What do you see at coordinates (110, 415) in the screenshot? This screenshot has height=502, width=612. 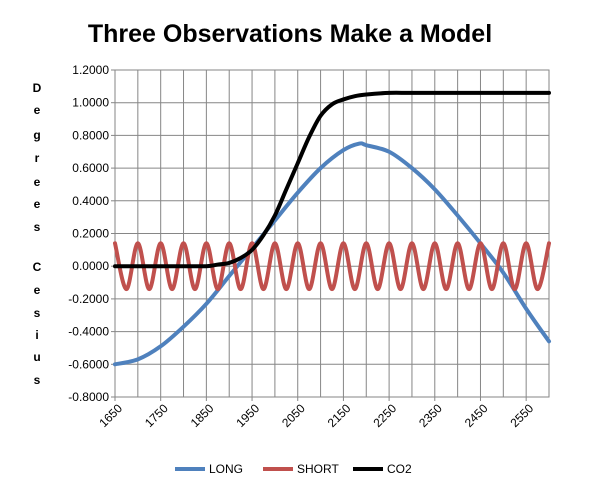 I see `x-tick-label: 1650` at bounding box center [110, 415].